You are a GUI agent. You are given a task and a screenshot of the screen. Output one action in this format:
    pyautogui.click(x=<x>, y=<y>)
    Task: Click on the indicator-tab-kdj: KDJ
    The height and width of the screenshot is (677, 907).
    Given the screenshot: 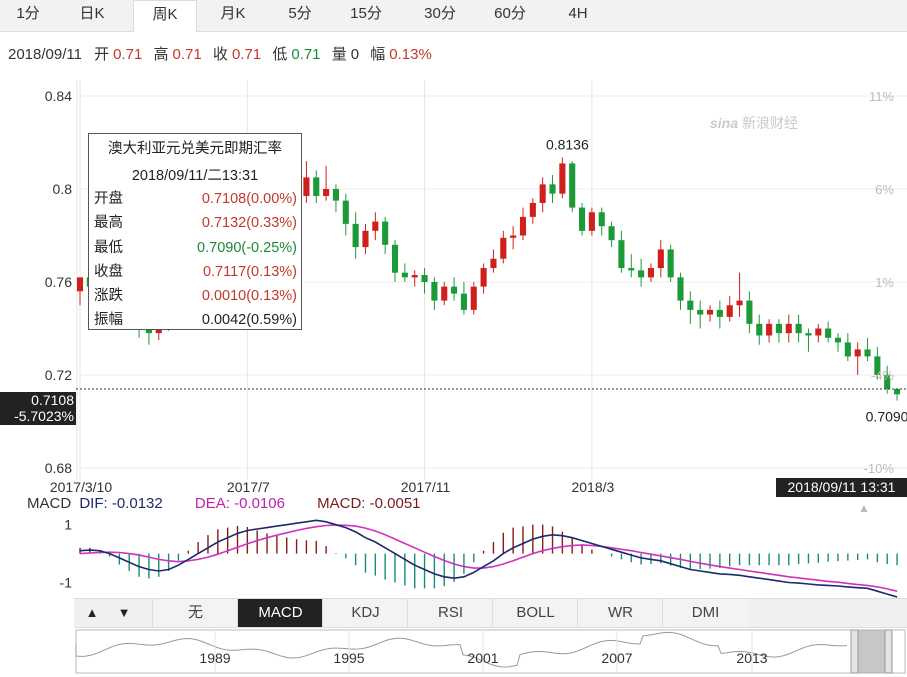 What is the action you would take?
    pyautogui.click(x=365, y=613)
    